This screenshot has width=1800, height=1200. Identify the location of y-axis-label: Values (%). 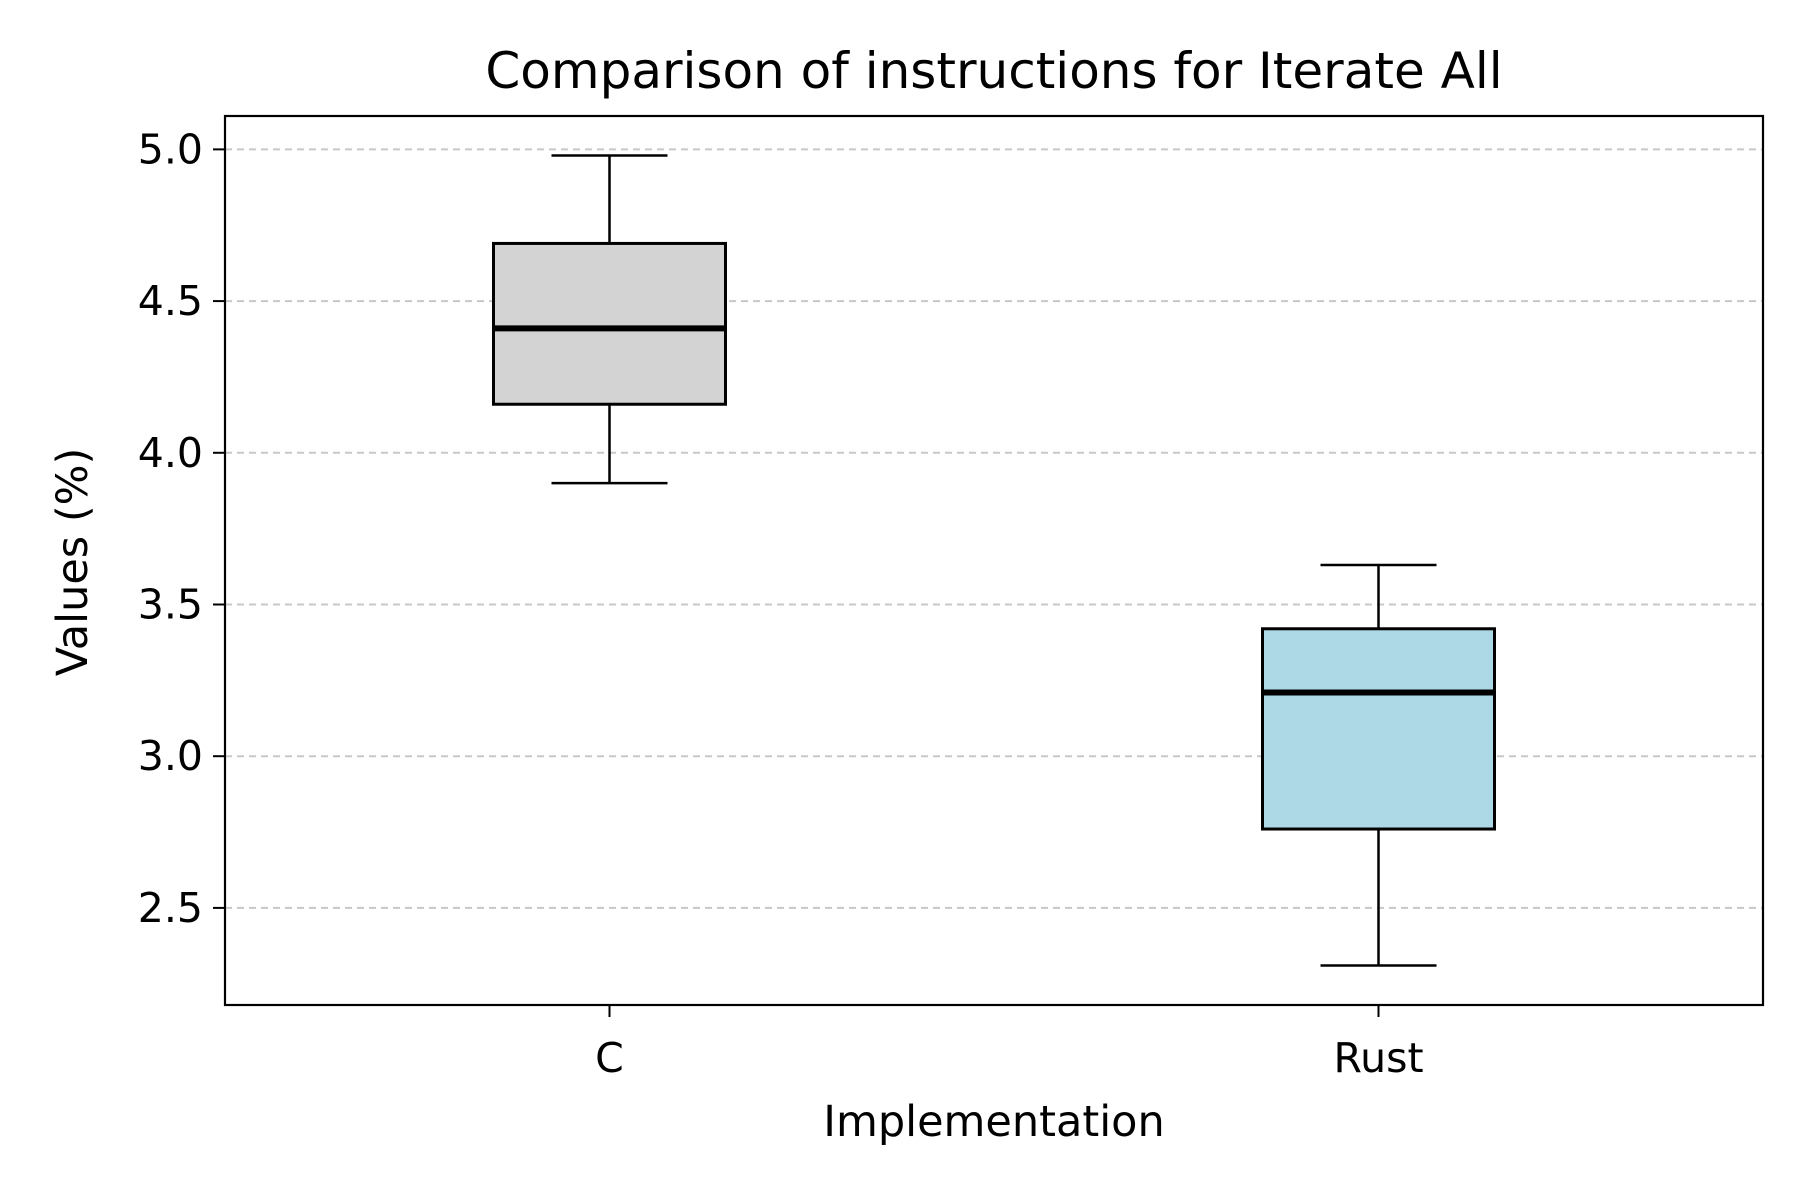
(73, 562).